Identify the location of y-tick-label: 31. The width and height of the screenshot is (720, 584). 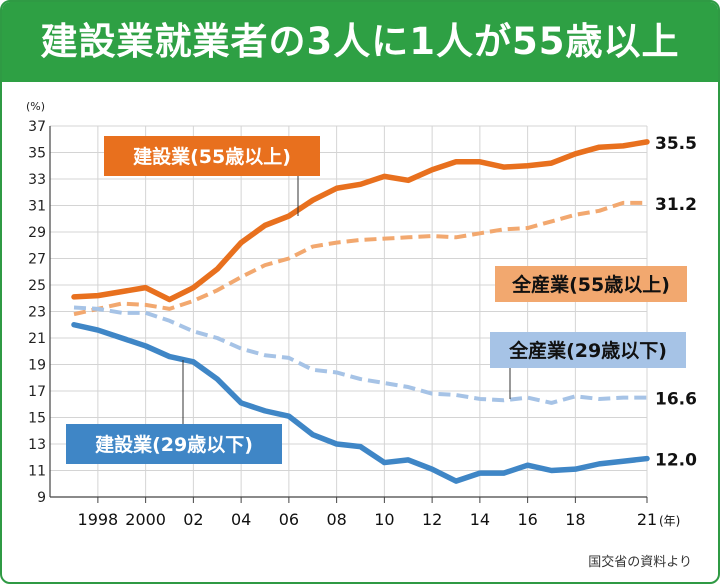
(37, 207).